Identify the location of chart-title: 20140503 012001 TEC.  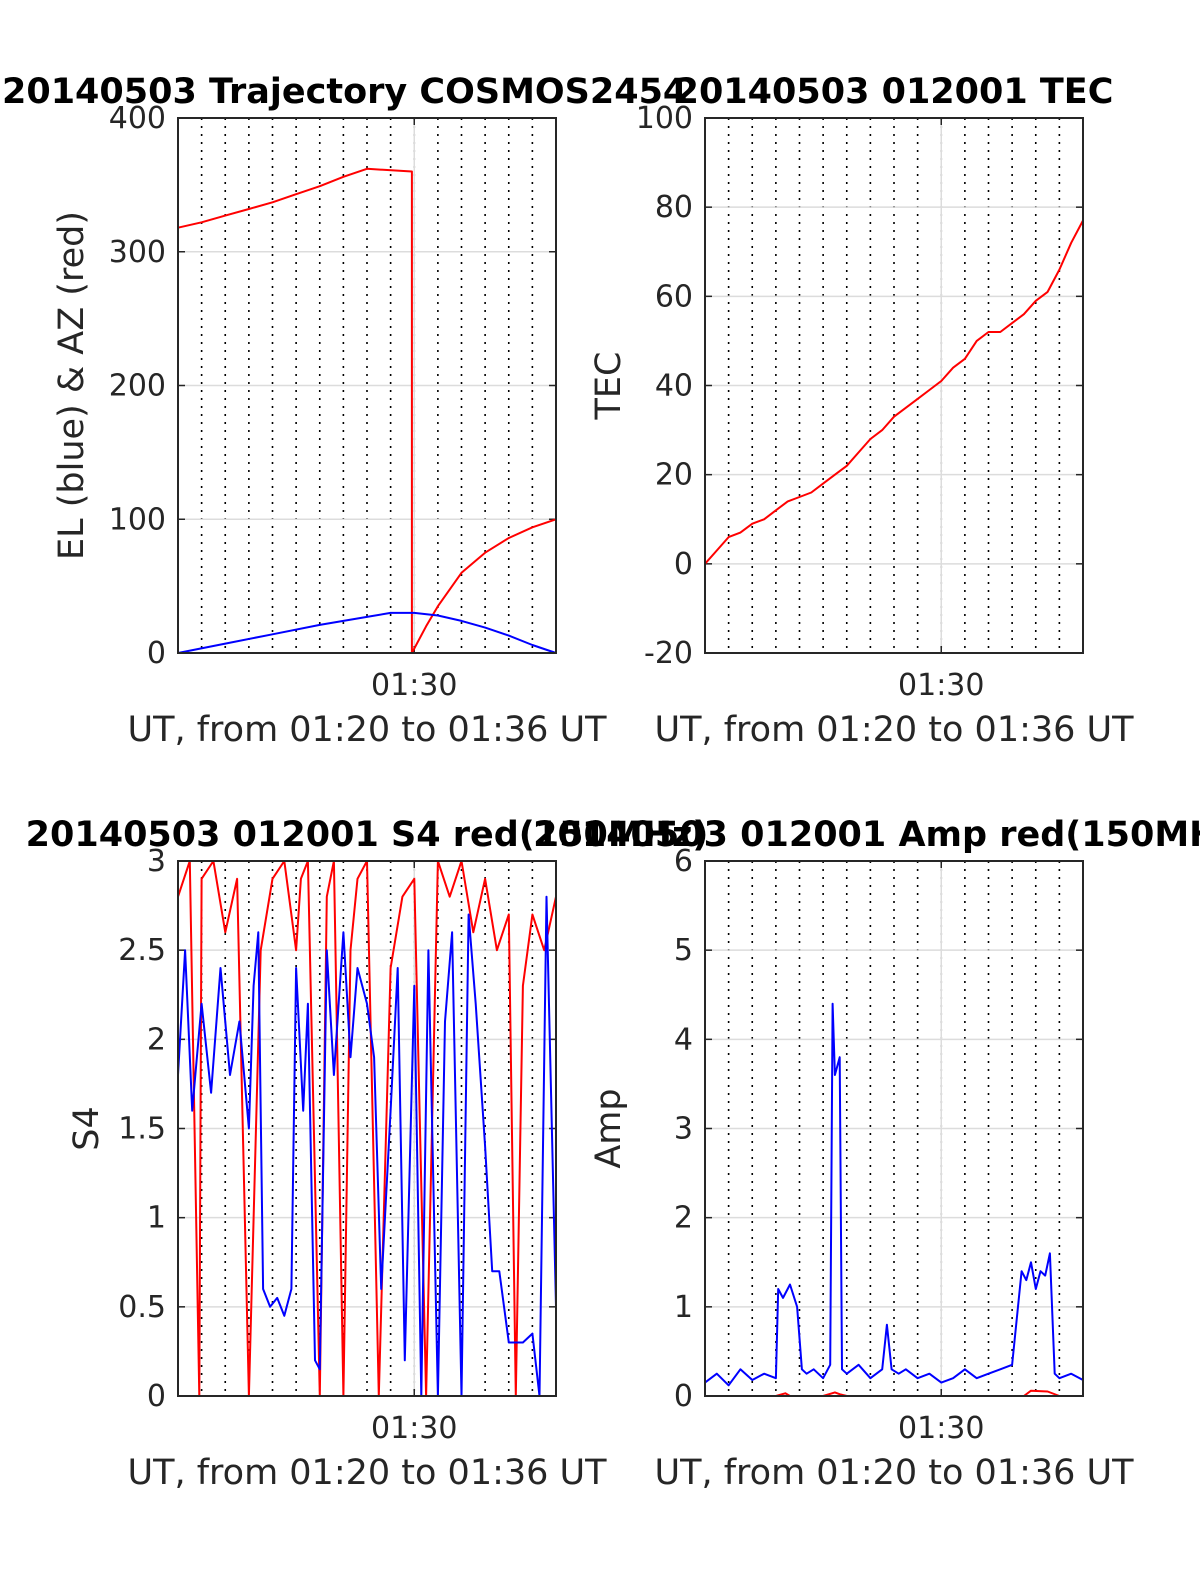
(894, 92).